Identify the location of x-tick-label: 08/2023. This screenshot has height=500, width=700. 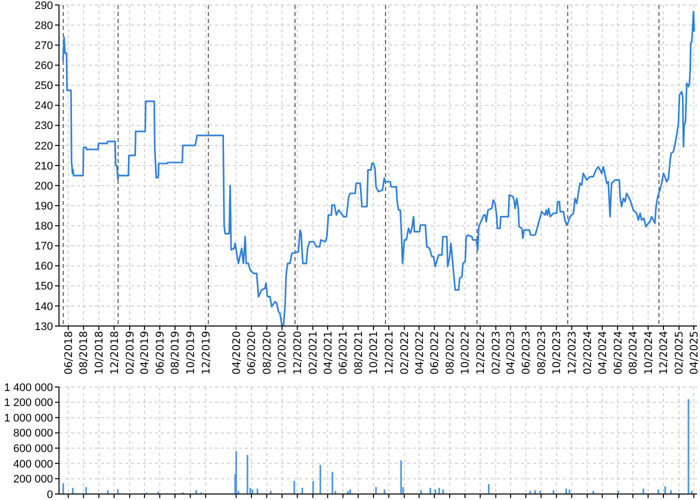
(542, 353).